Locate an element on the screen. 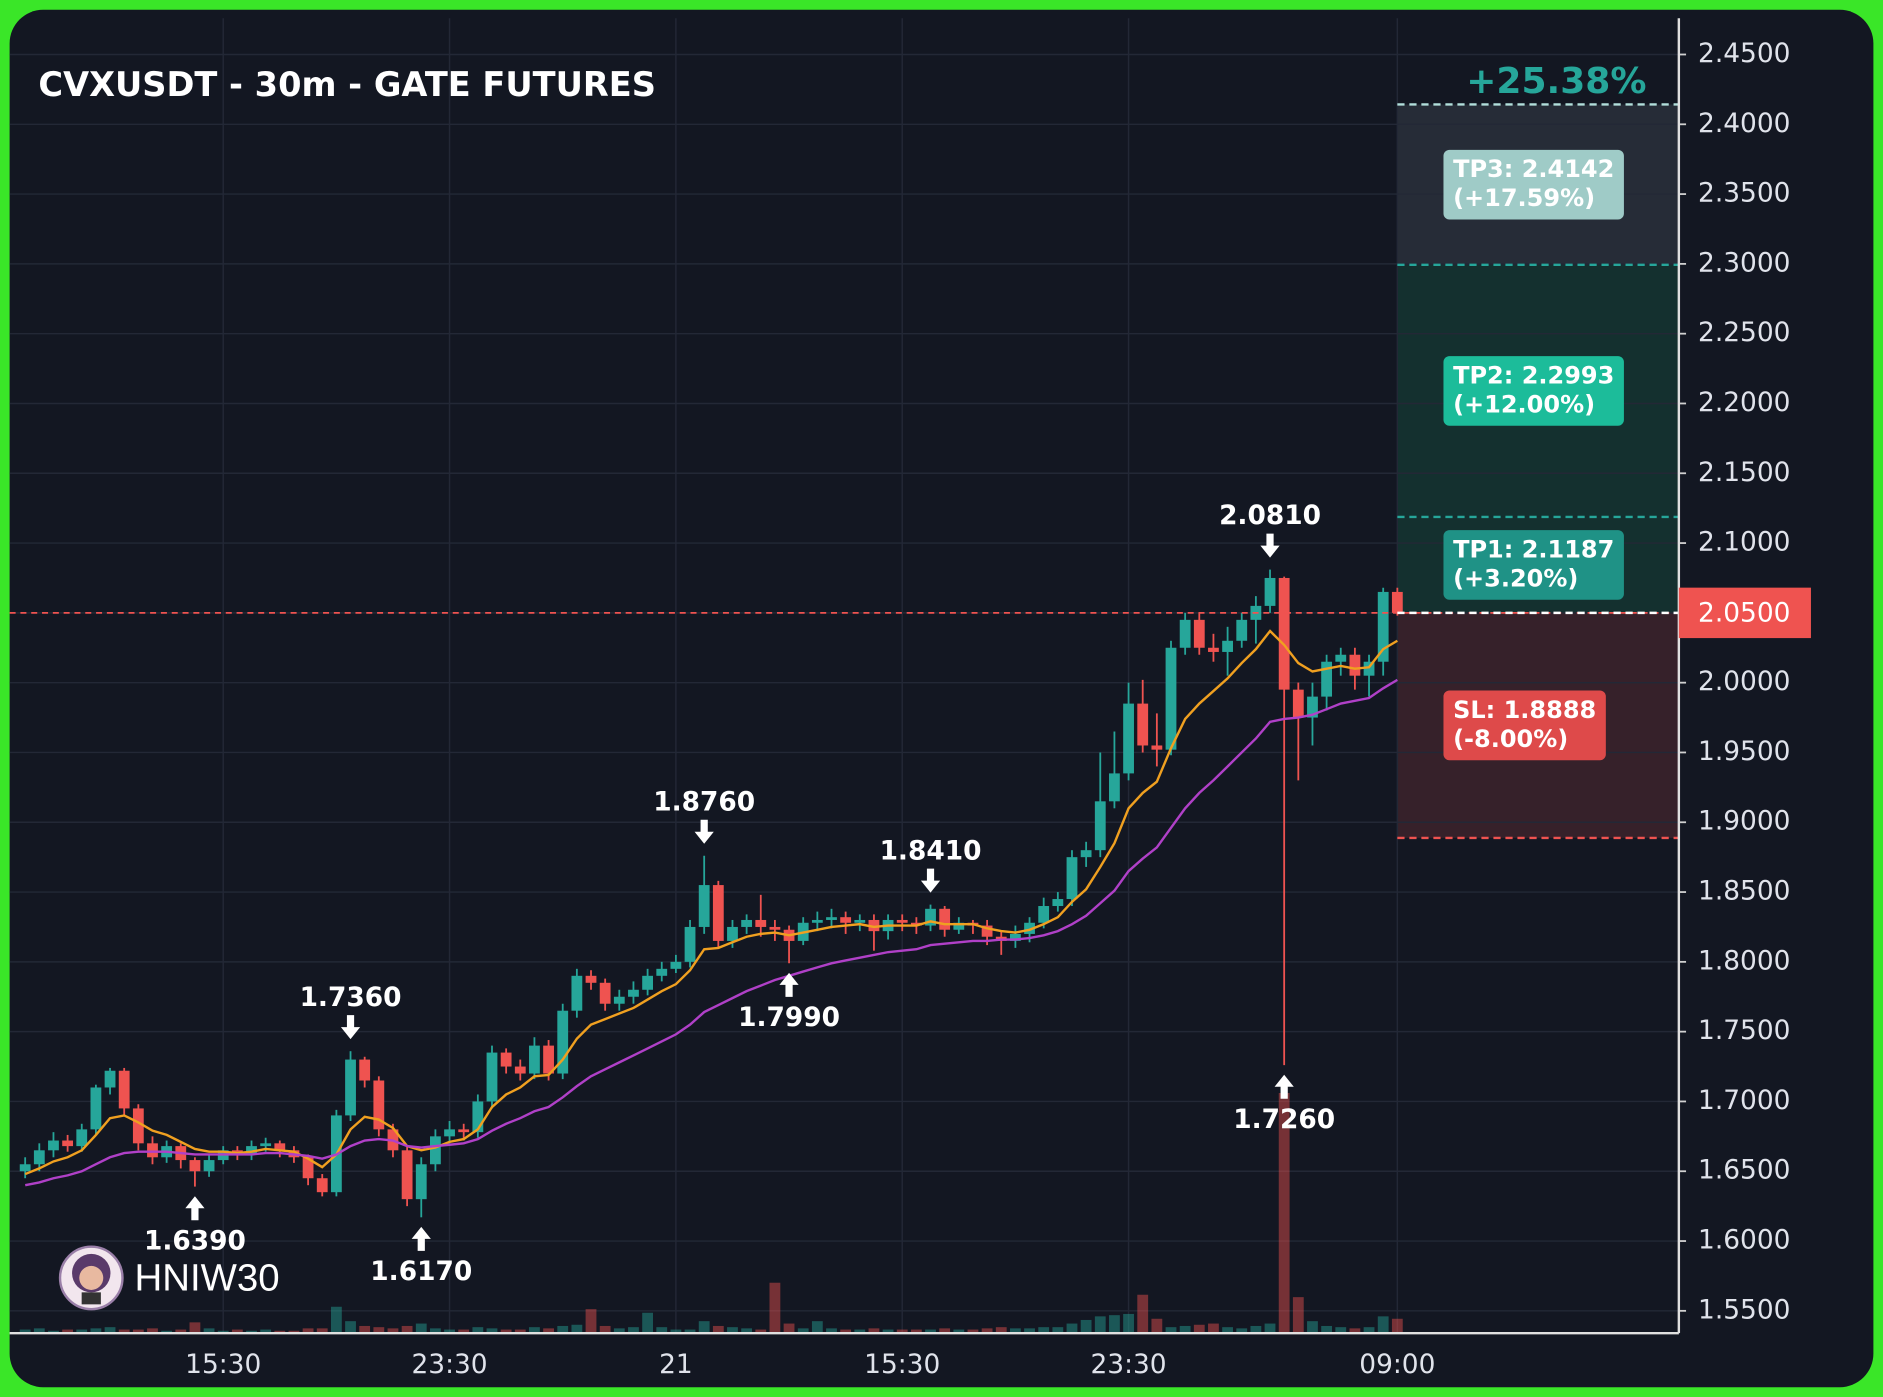  annotation-label: 2.0810 is located at coordinates (1270, 515).